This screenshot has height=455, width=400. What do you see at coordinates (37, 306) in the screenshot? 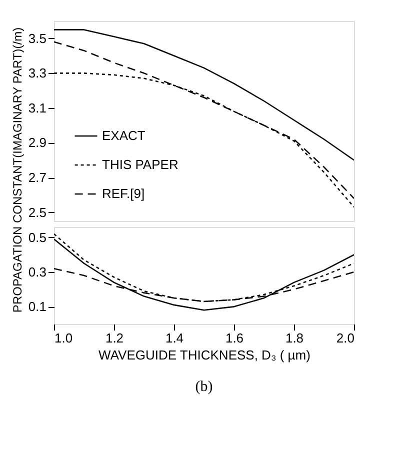
I see `y-tick-label: 0.1` at bounding box center [37, 306].